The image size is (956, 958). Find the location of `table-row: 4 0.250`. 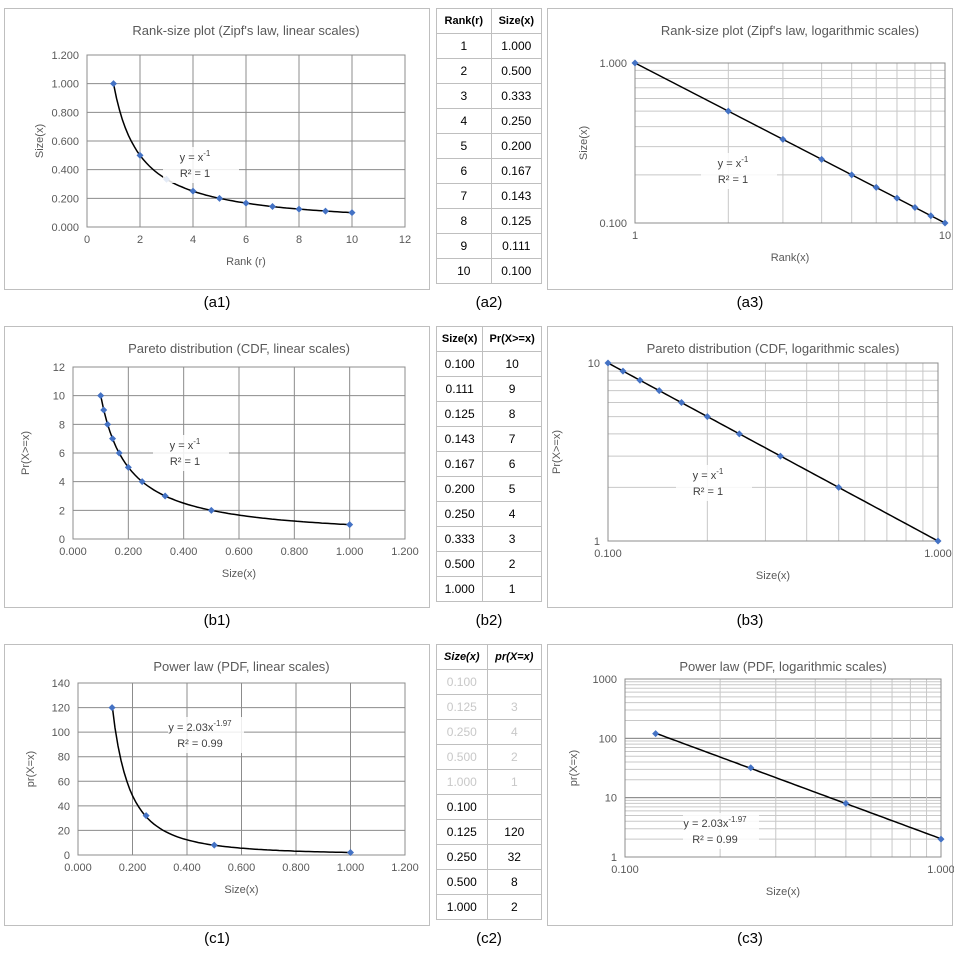

table-row: 4 0.250 is located at coordinates (489, 121).